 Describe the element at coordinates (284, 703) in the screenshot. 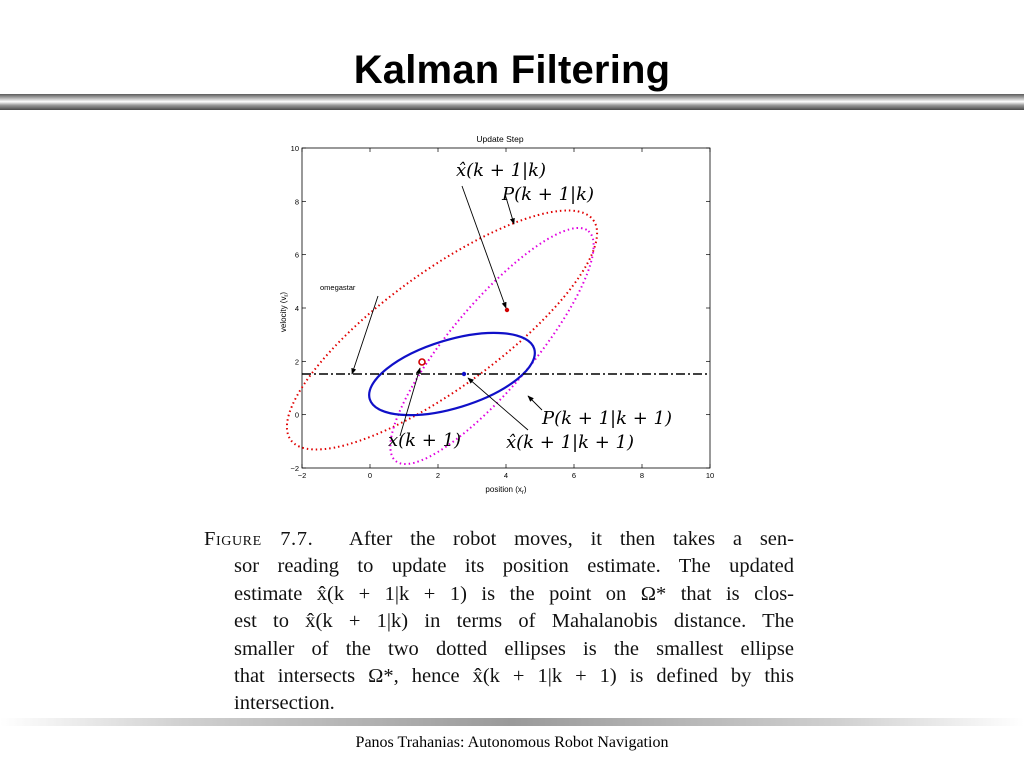

I see `caption-line-7: intersection.` at that location.